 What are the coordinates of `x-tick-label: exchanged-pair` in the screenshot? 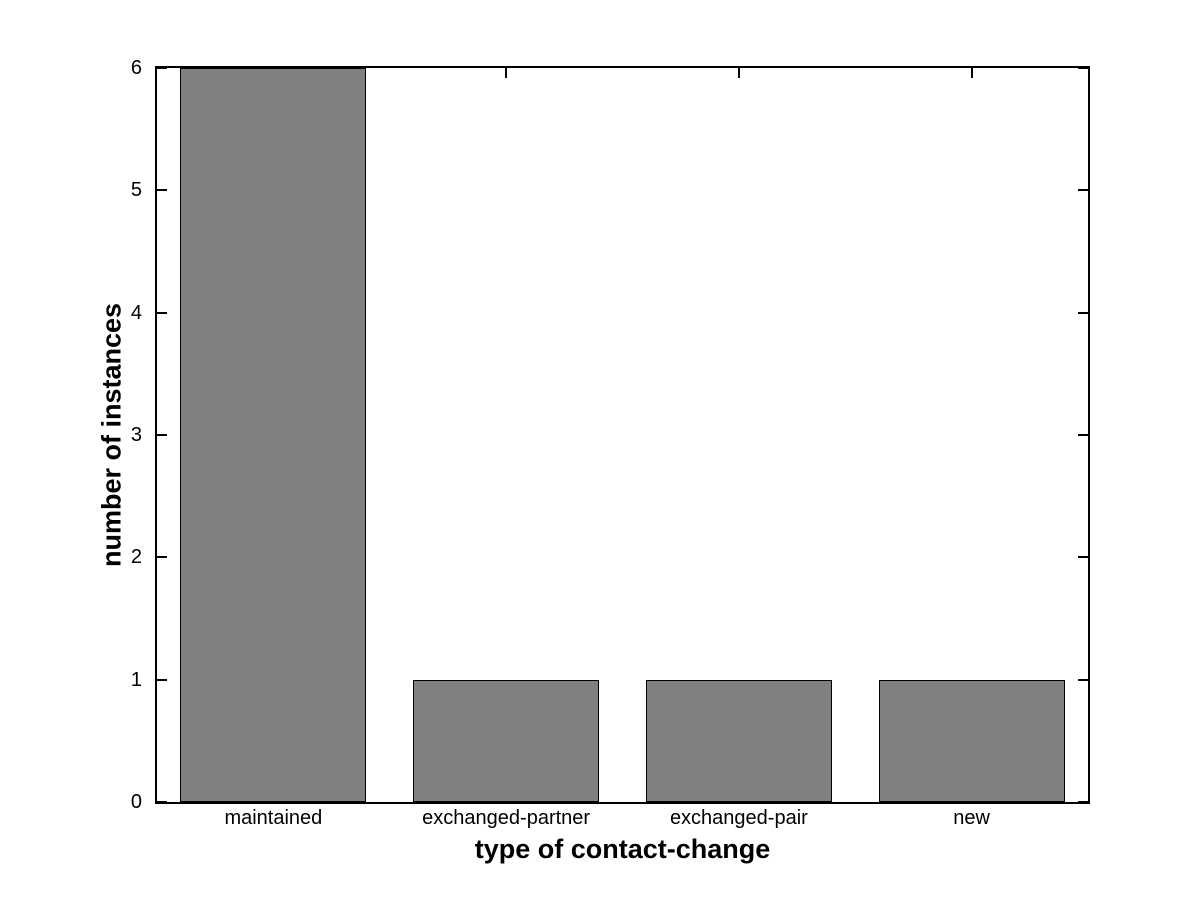 It's located at (738, 818).